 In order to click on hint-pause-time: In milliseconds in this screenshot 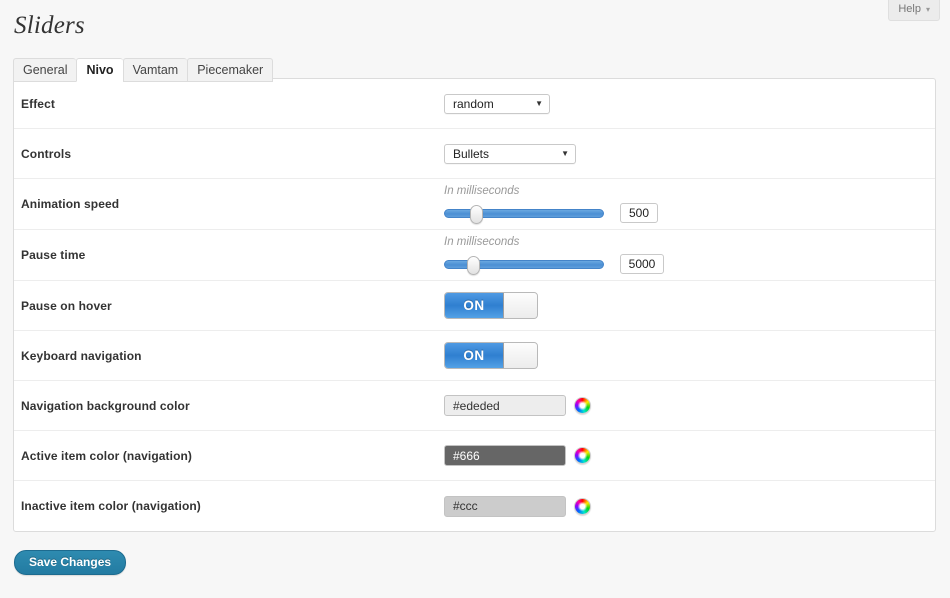, I will do `click(482, 242)`.